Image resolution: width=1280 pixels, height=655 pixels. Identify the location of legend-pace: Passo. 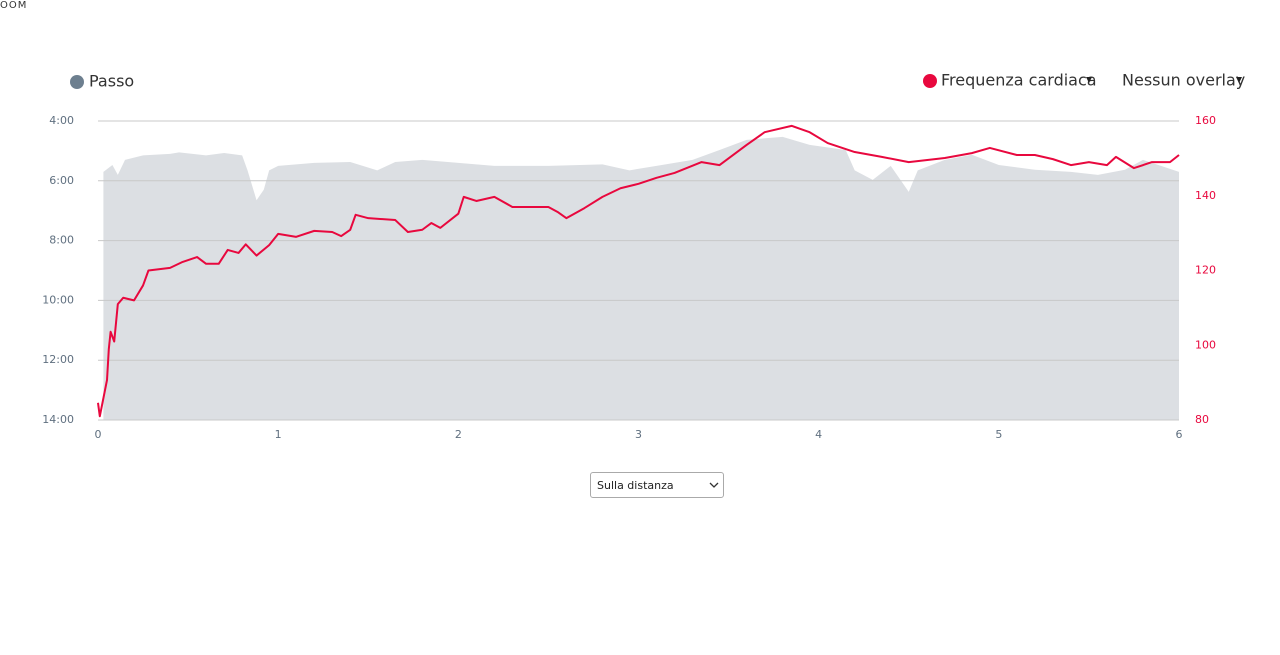
(102, 81).